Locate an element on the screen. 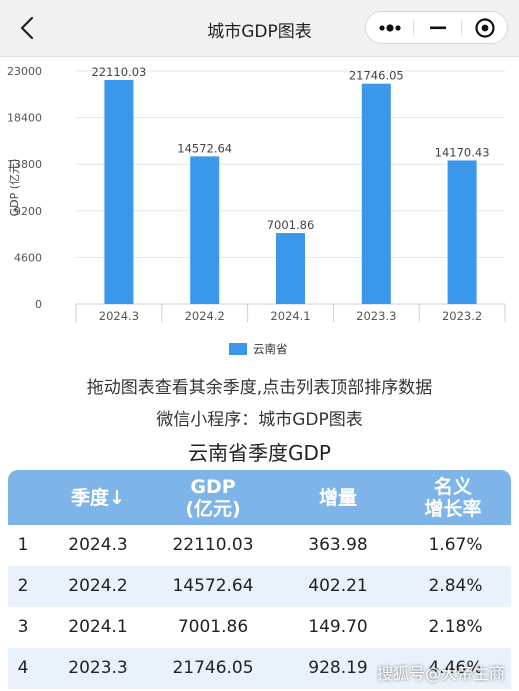  header-growth-sort: 名义 增长率 is located at coordinates (453, 497).